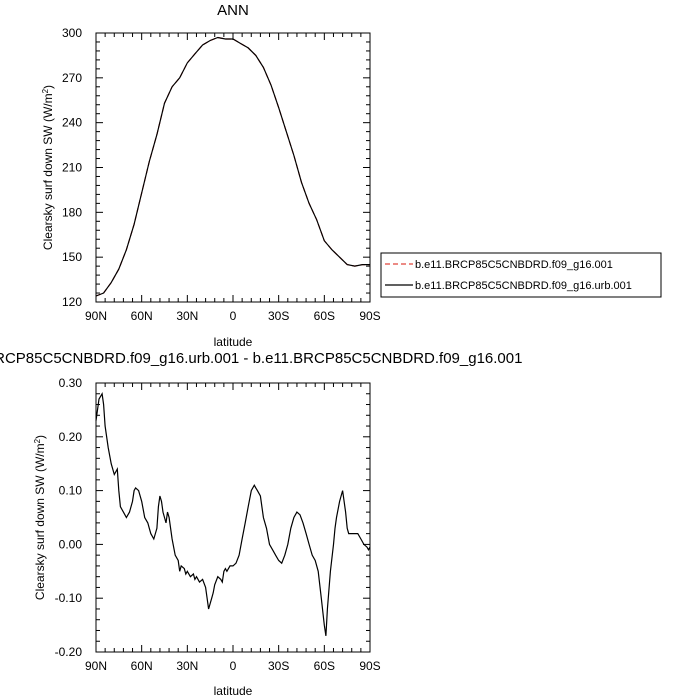 The width and height of the screenshot is (700, 700). I want to click on y-tick-label: 240, so click(72, 123).